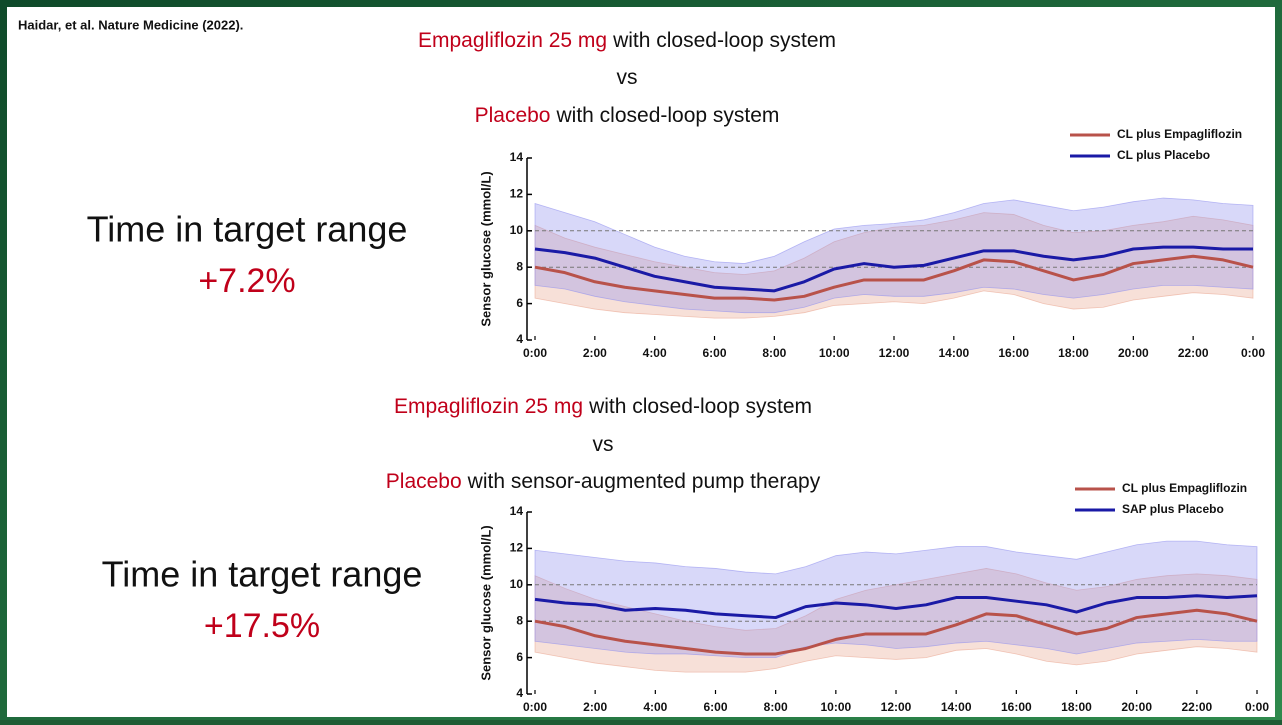 This screenshot has width=1282, height=725. I want to click on annotation-value: +7.2%, so click(246, 281).